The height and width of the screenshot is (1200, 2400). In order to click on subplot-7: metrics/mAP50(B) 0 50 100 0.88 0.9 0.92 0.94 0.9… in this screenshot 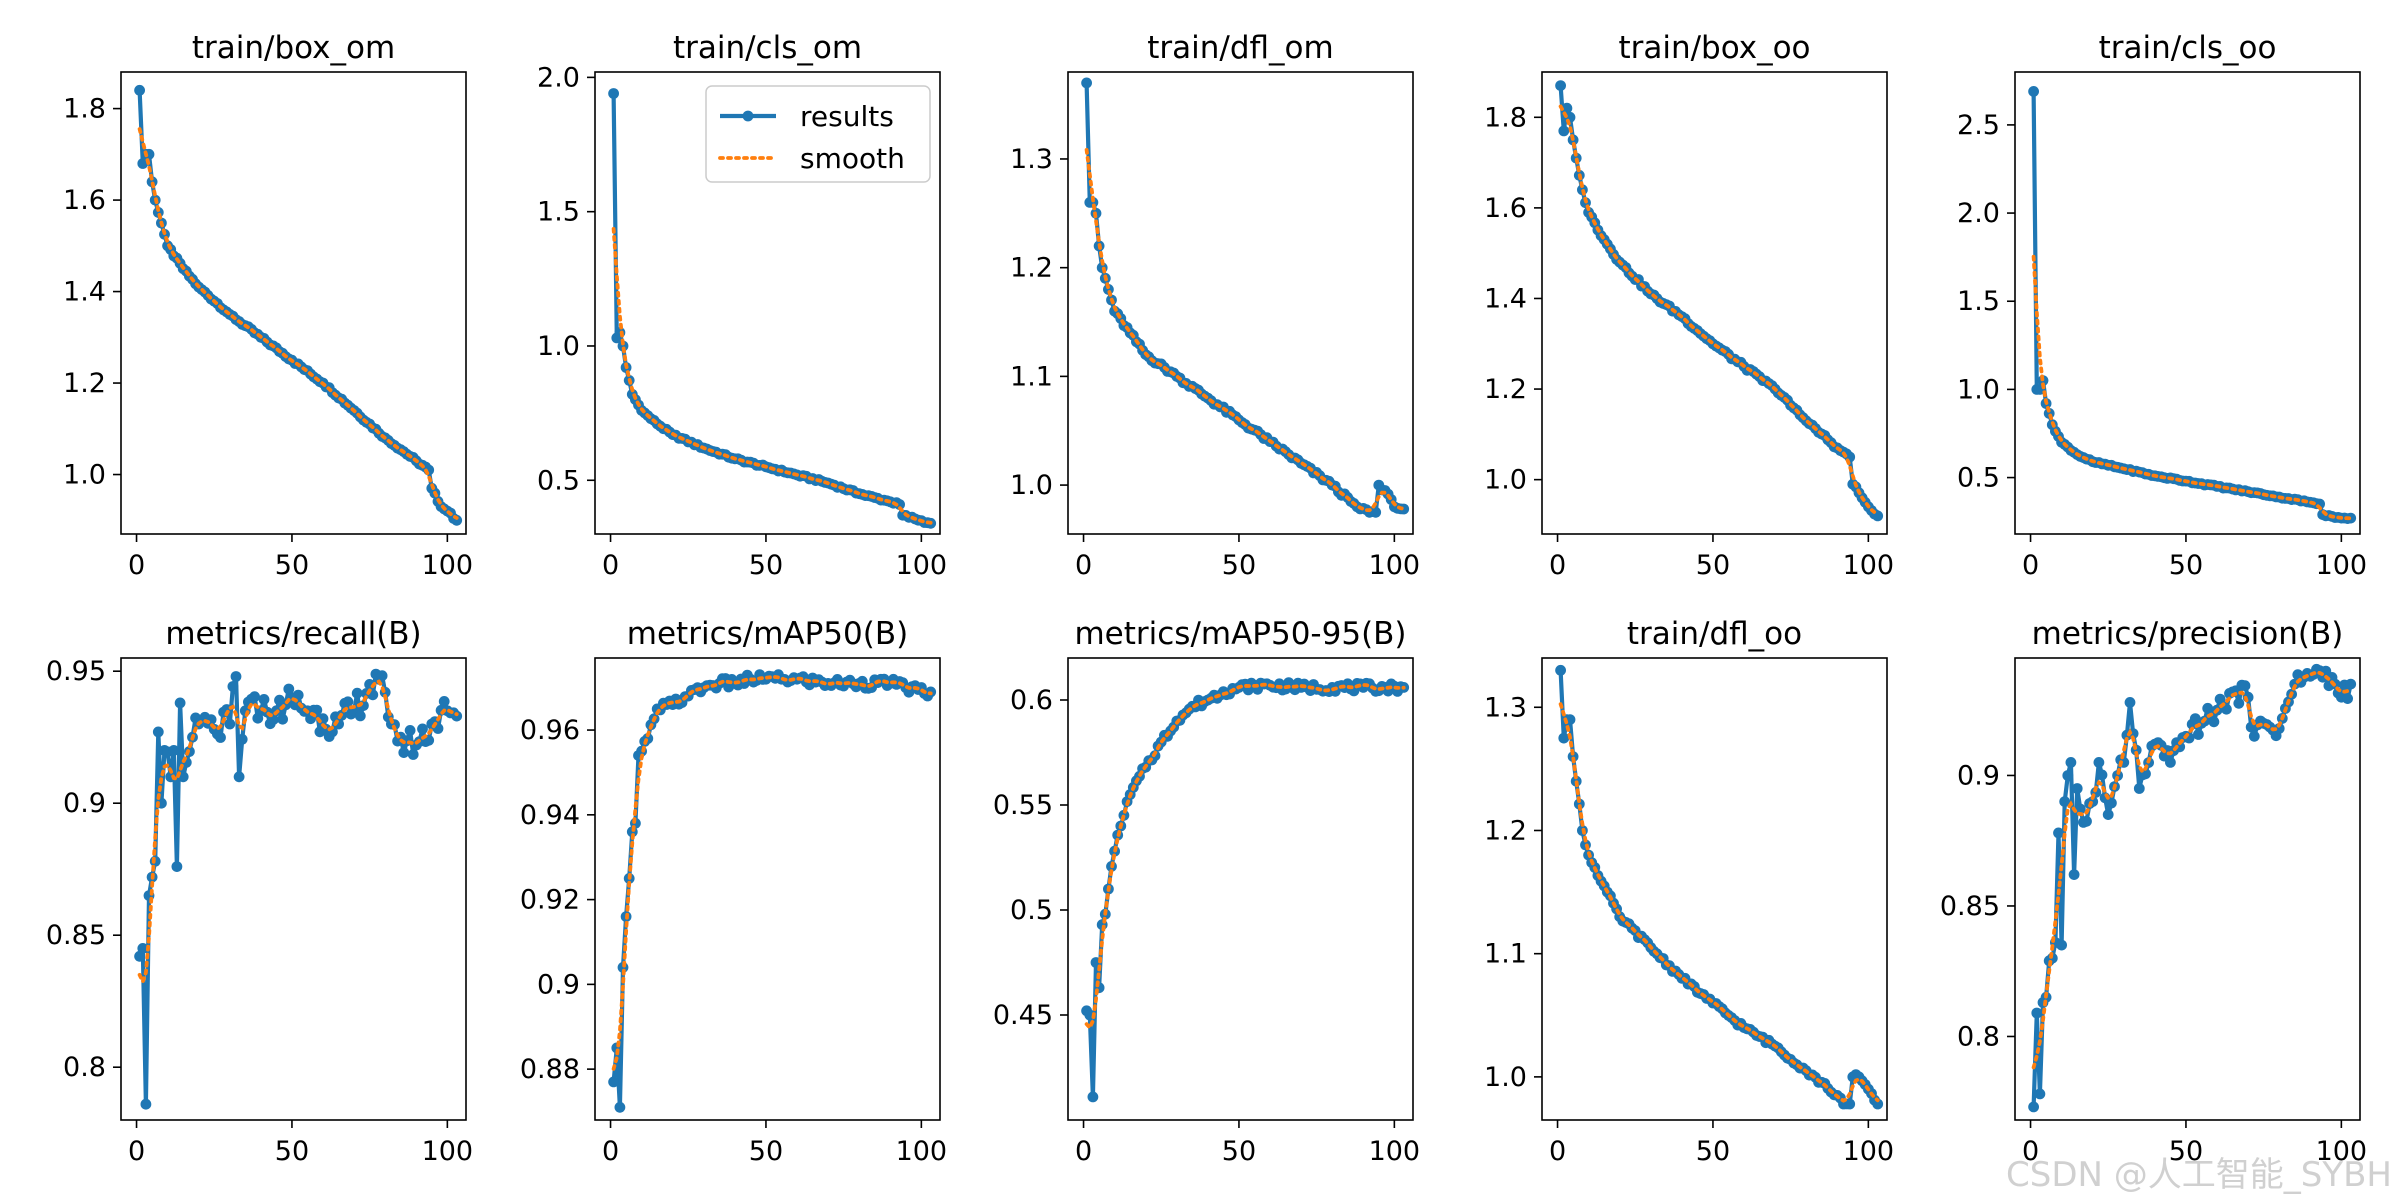, I will do `click(733, 891)`.